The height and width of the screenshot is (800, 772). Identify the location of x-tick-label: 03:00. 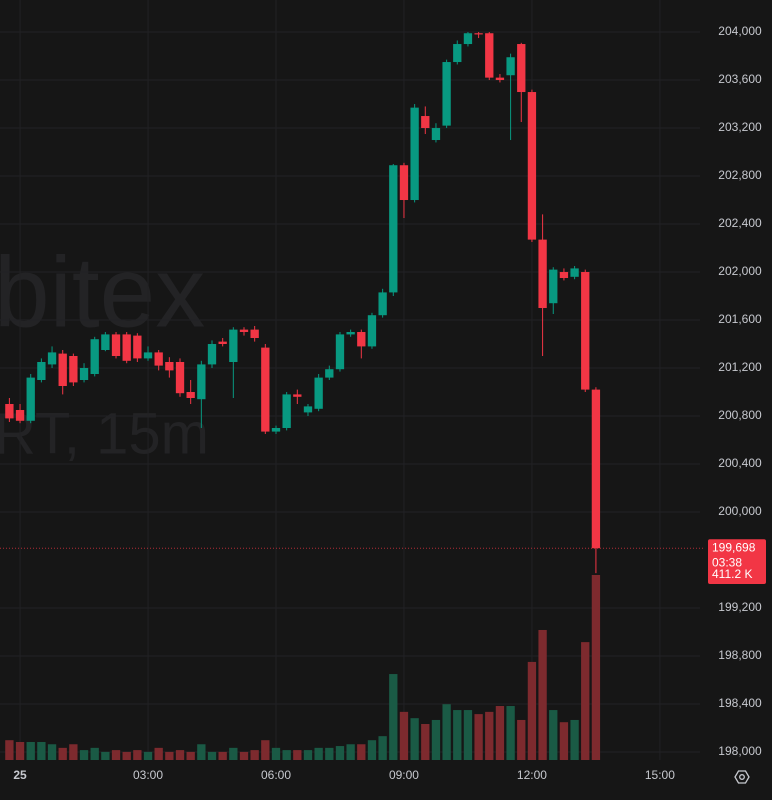
(148, 775).